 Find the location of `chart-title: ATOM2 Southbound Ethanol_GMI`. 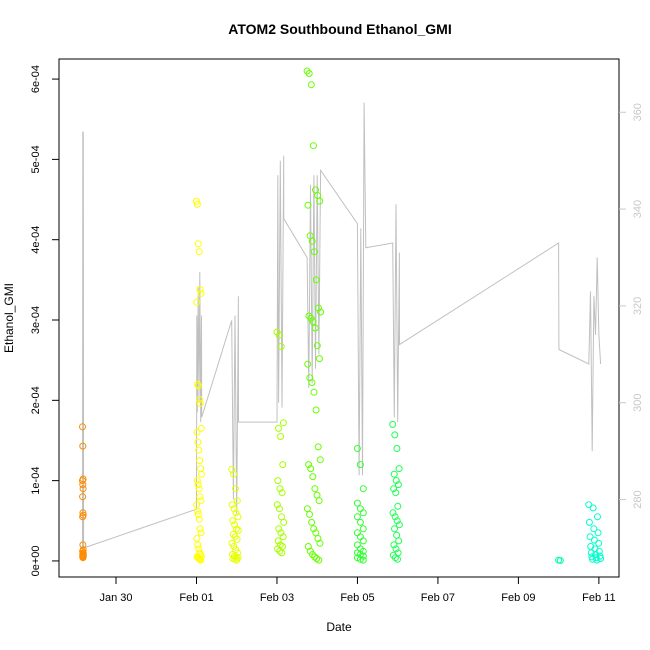

chart-title: ATOM2 Southbound Ethanol_GMI is located at coordinates (339, 29).